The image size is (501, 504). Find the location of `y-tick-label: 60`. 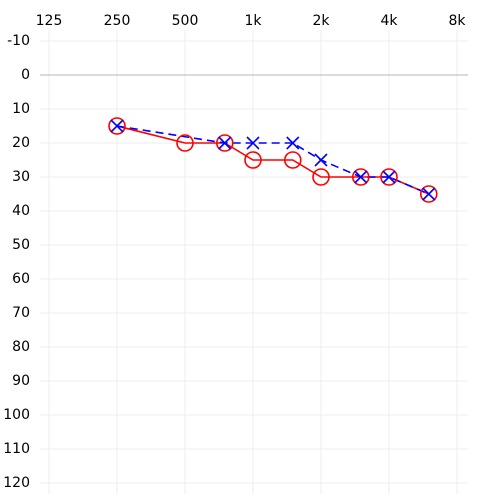

y-tick-label: 60 is located at coordinates (21, 279).